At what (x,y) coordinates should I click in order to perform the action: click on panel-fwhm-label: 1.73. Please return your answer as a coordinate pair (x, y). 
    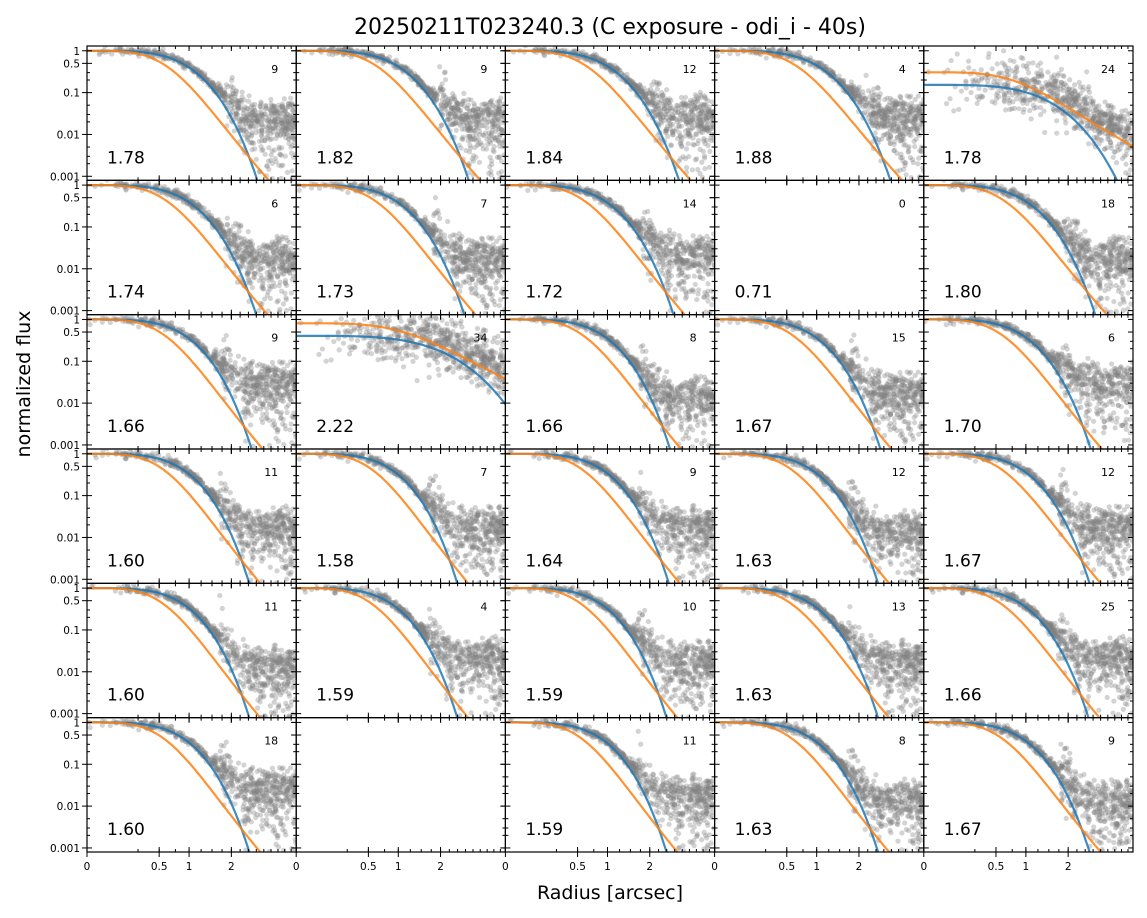
    Looking at the image, I should click on (335, 293).